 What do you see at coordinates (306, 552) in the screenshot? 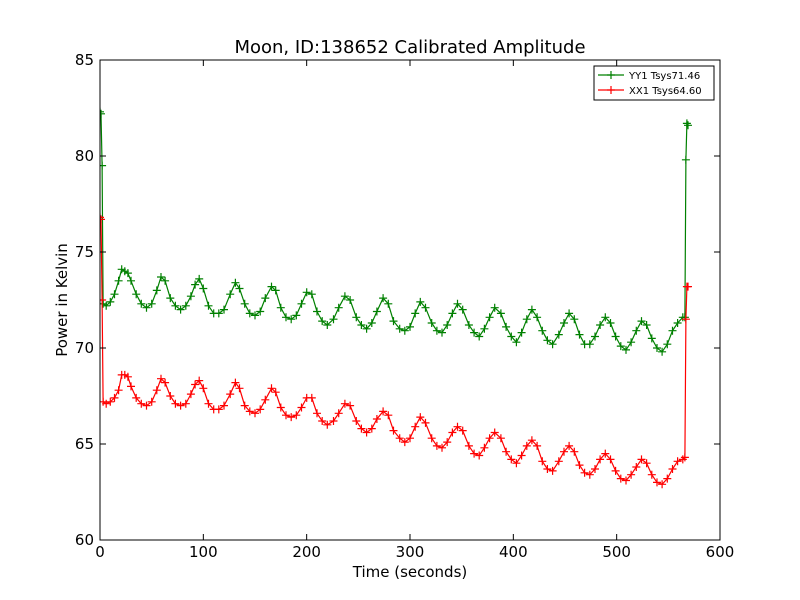
I see `x-tick-label: 200` at bounding box center [306, 552].